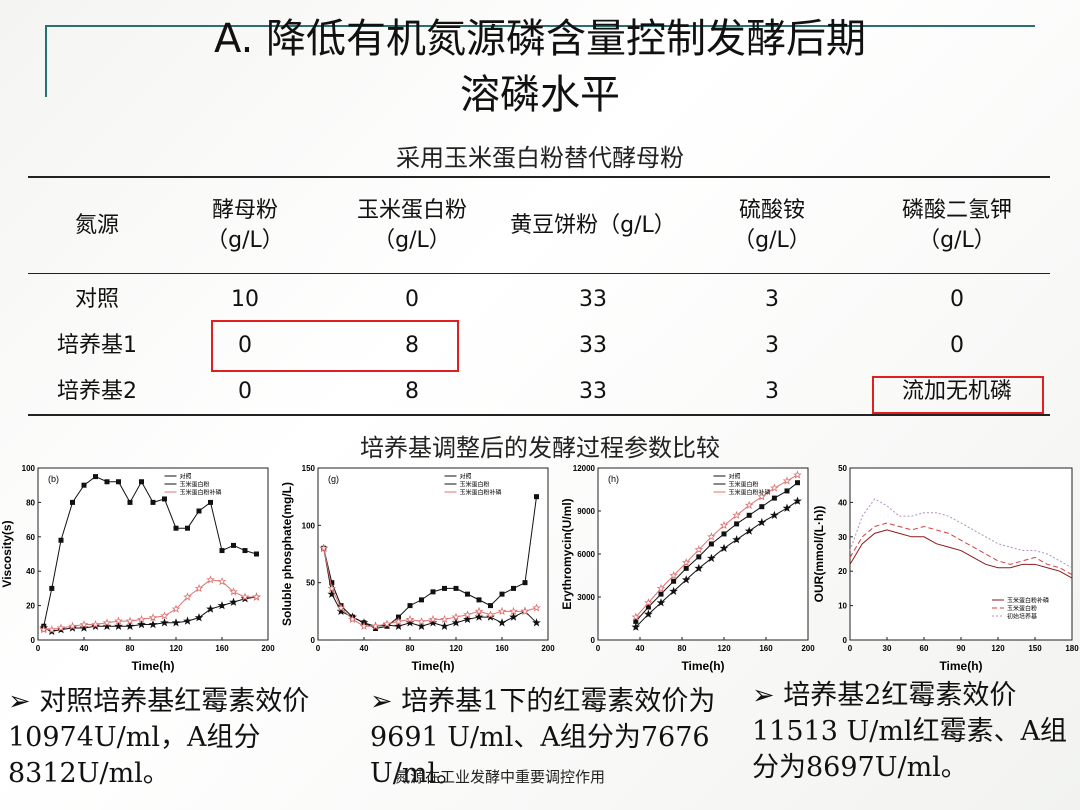 The image size is (1080, 810). What do you see at coordinates (411, 225) in the screenshot?
I see `table-cell: 玉米蛋白粉（g/L）` at bounding box center [411, 225].